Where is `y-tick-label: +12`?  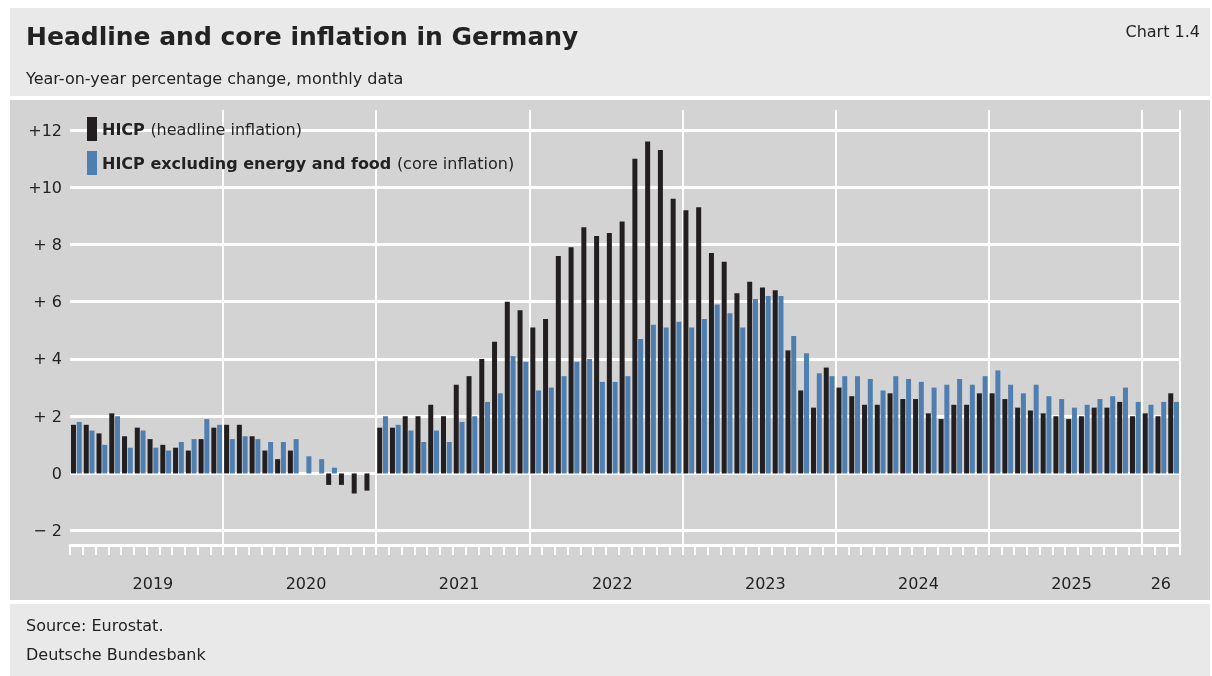
y-tick-label: +12 is located at coordinates (45, 130).